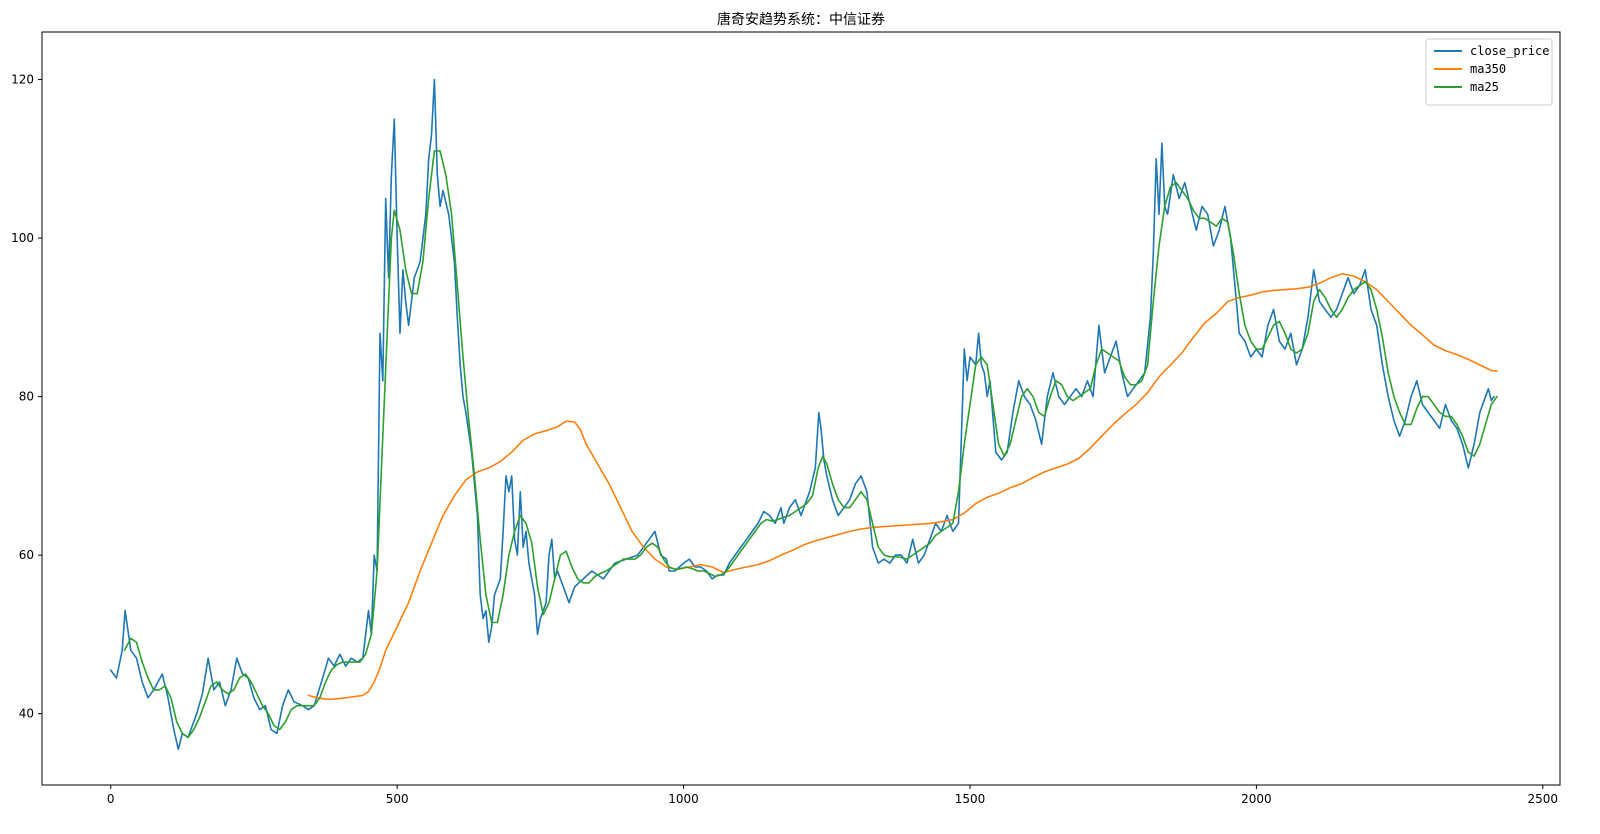  I want to click on x-tick-label: 500, so click(397, 799).